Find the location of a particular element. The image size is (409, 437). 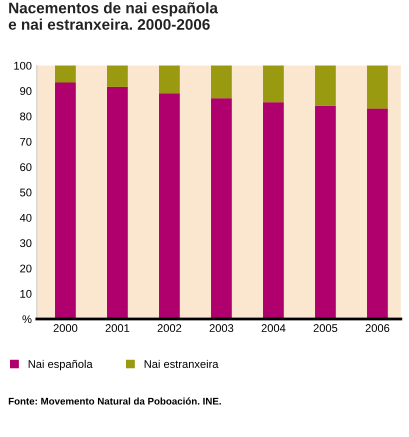

x-tick-label: 2005 is located at coordinates (326, 328).